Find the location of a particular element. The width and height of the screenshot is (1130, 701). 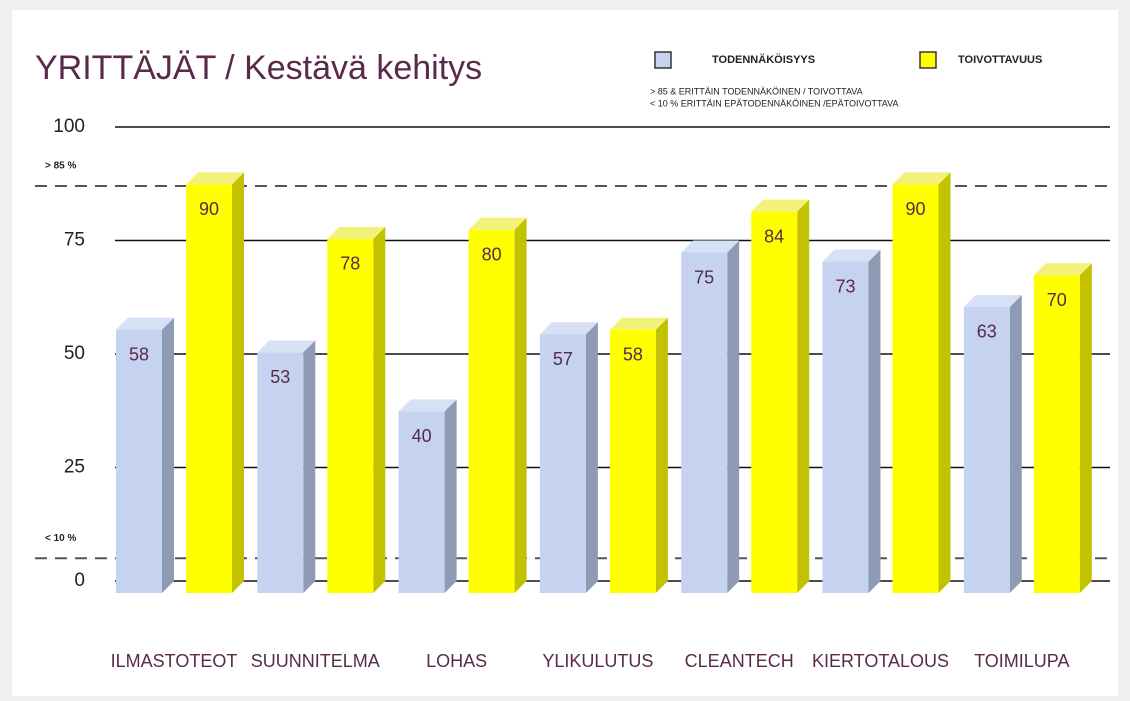

y-tick-label: 0 is located at coordinates (79, 580).